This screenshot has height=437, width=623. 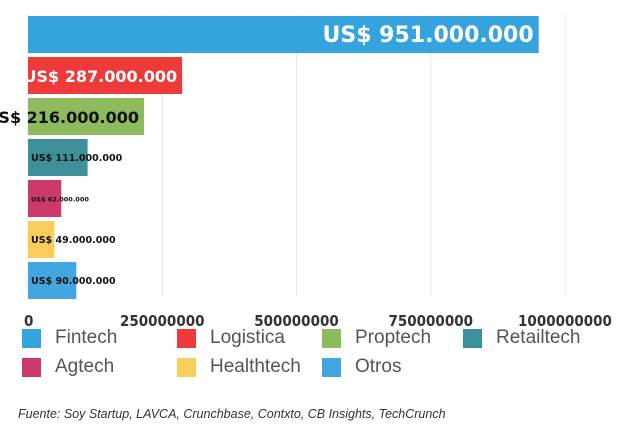 I want to click on legend-label: Healthtech, so click(x=255, y=366).